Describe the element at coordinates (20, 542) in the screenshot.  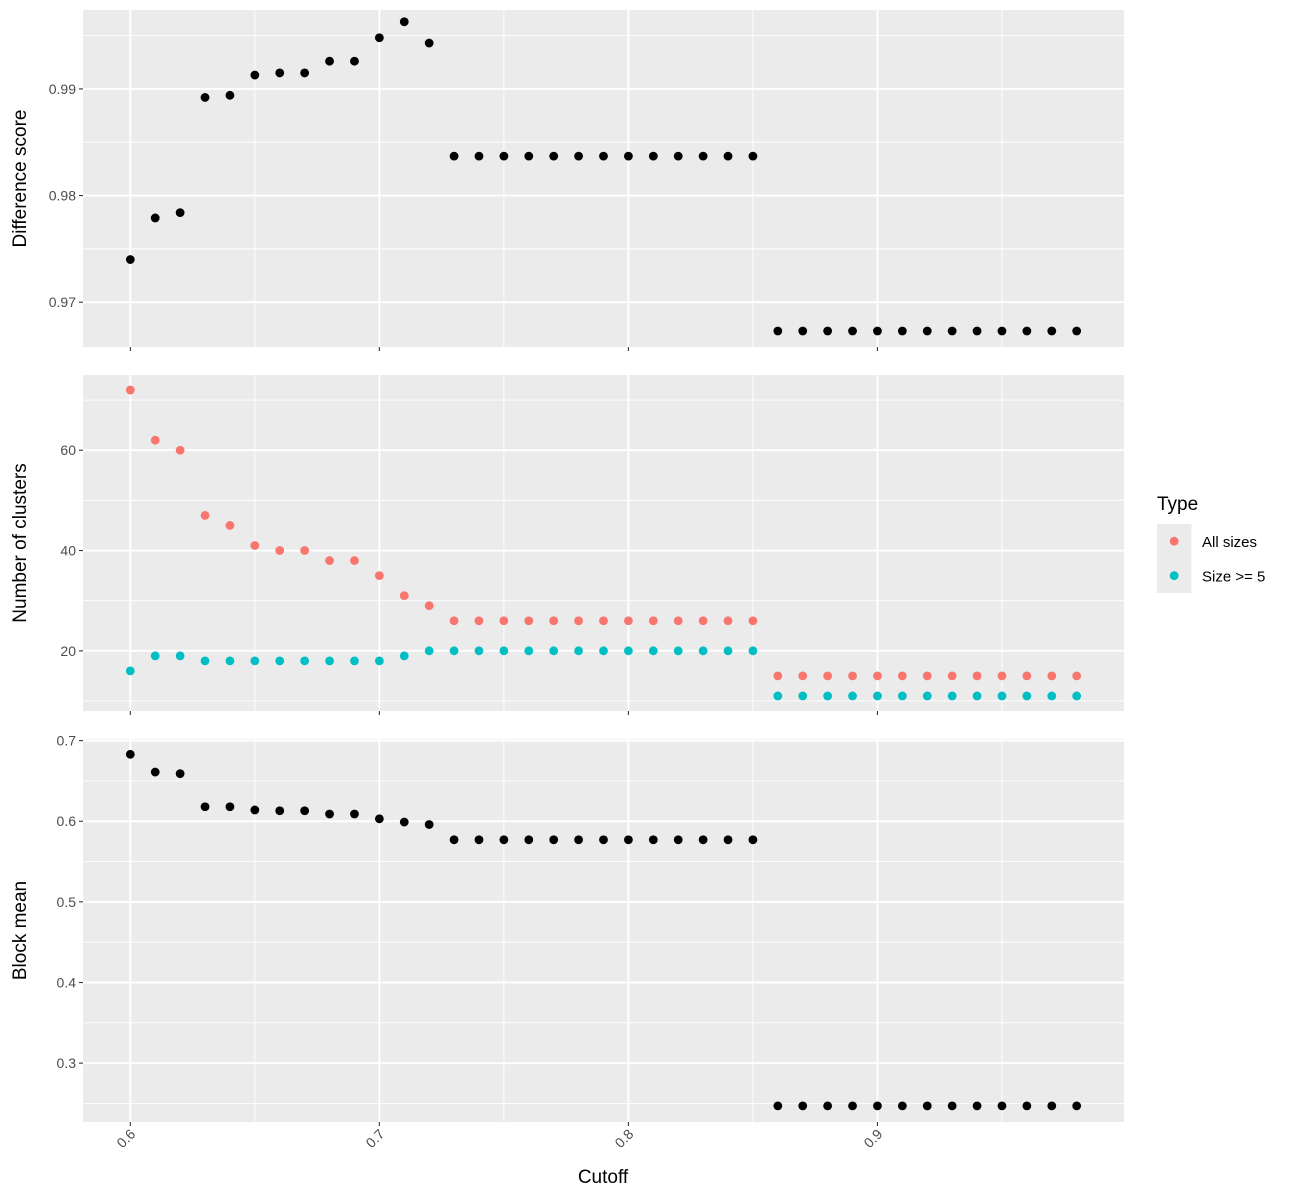
I see `y-axis-title: Number of clusters` at that location.